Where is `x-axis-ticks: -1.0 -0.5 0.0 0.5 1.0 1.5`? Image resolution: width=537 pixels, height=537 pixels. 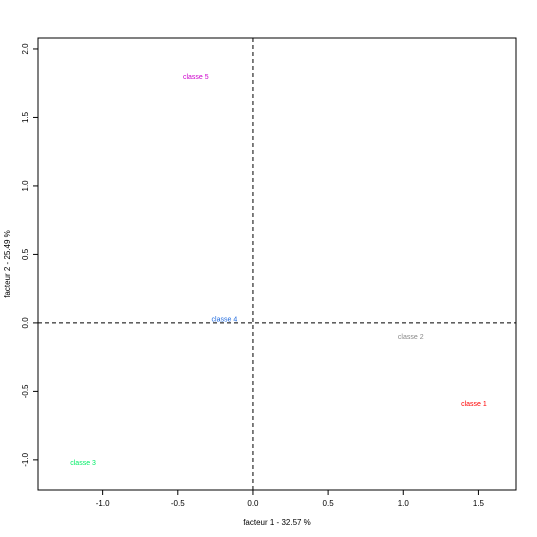 x-axis-ticks: -1.0 -0.5 0.0 0.5 1.0 1.5 is located at coordinates (290, 499).